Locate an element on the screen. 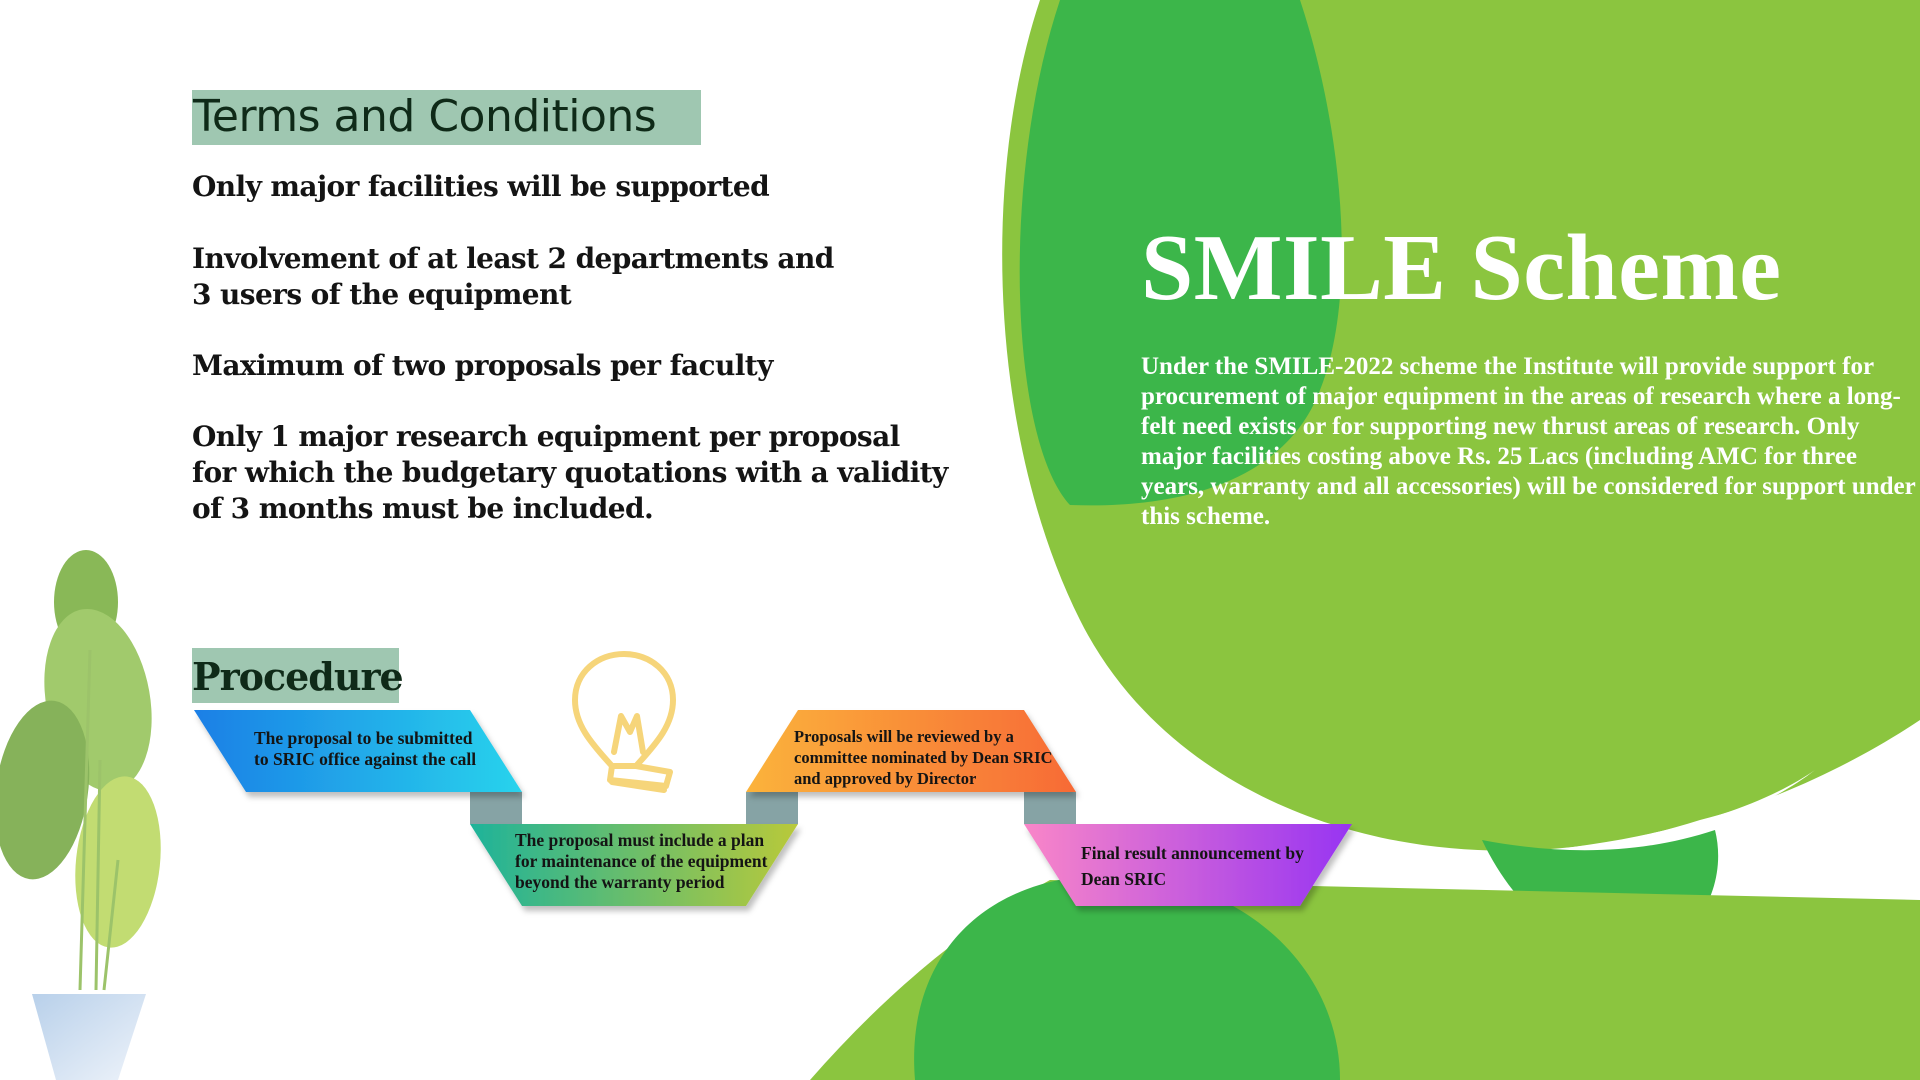  procedure-heading: Procedure is located at coordinates (298, 676).